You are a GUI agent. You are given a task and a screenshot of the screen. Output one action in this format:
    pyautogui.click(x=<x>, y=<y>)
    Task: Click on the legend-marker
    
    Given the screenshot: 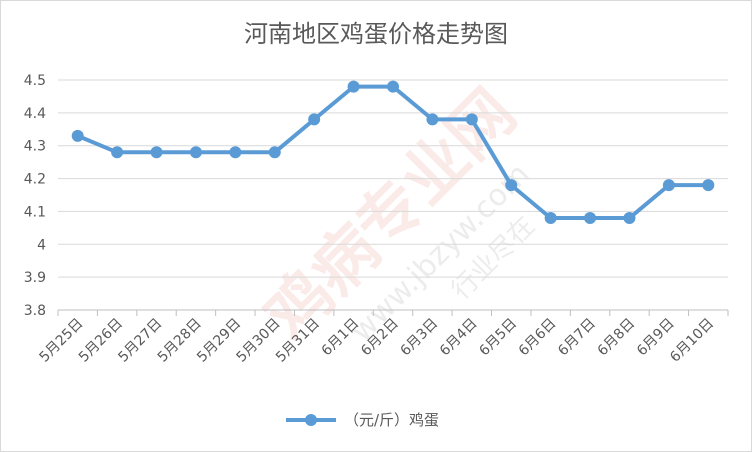 What is the action you would take?
    pyautogui.click(x=311, y=420)
    